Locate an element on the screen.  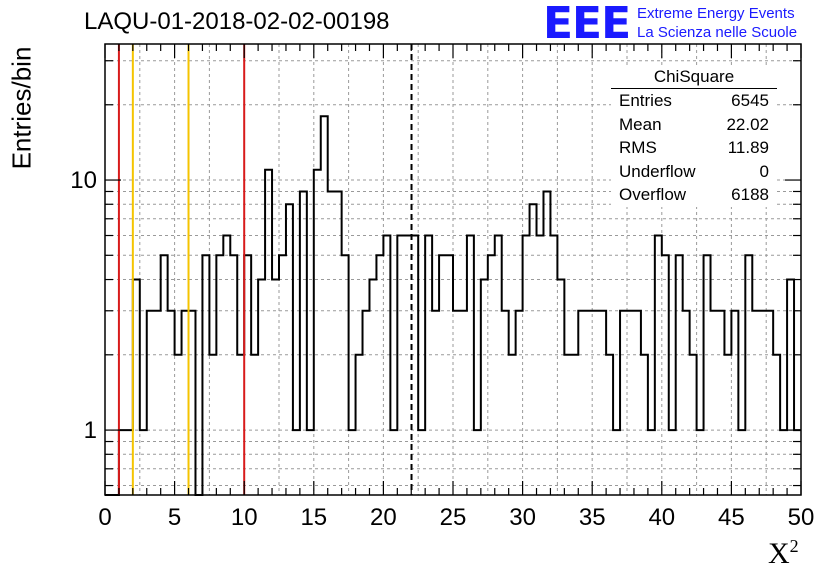
stats-mean-value: 22.02 is located at coordinates (747, 124).